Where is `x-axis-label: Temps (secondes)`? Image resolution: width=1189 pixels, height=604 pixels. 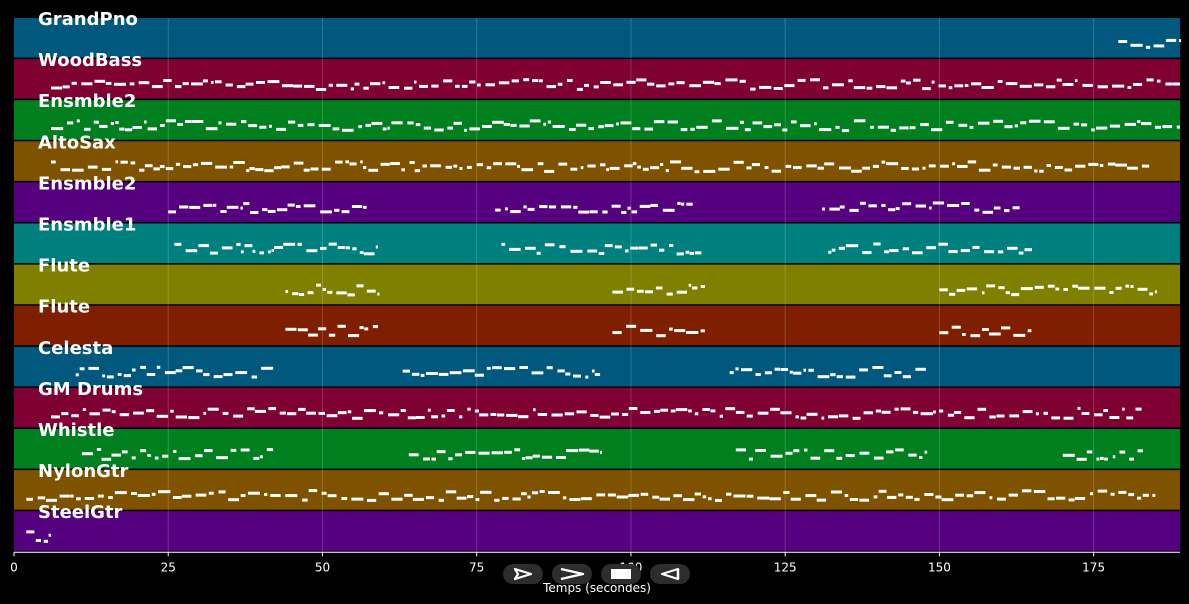
x-axis-label: Temps (secondes) is located at coordinates (596, 588).